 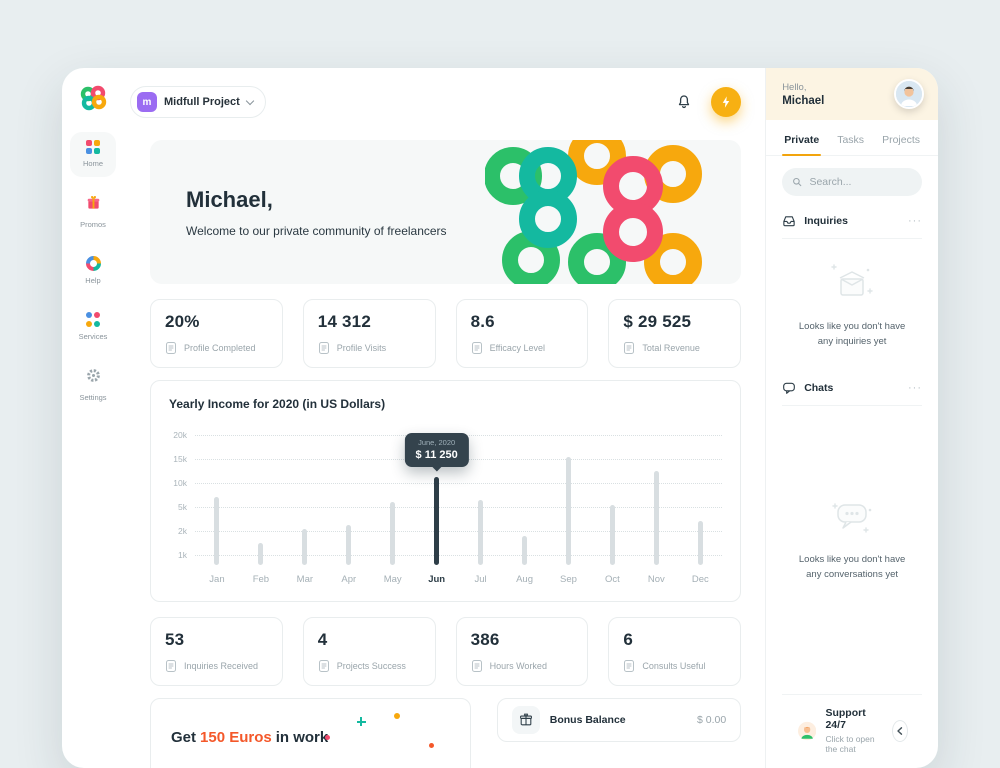 I want to click on month-label: Jan, so click(x=217, y=579).